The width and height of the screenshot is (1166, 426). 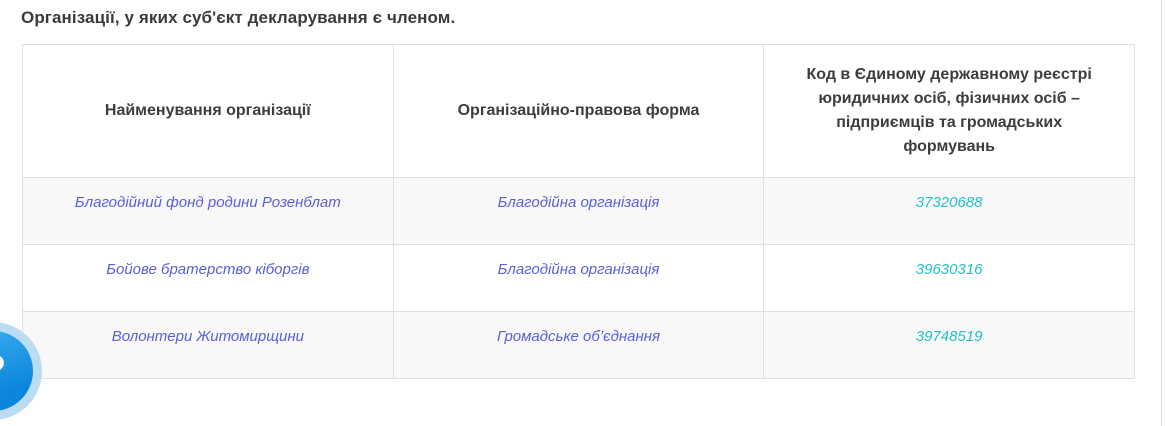 I want to click on org-code-cell: 39748519, so click(x=949, y=345).